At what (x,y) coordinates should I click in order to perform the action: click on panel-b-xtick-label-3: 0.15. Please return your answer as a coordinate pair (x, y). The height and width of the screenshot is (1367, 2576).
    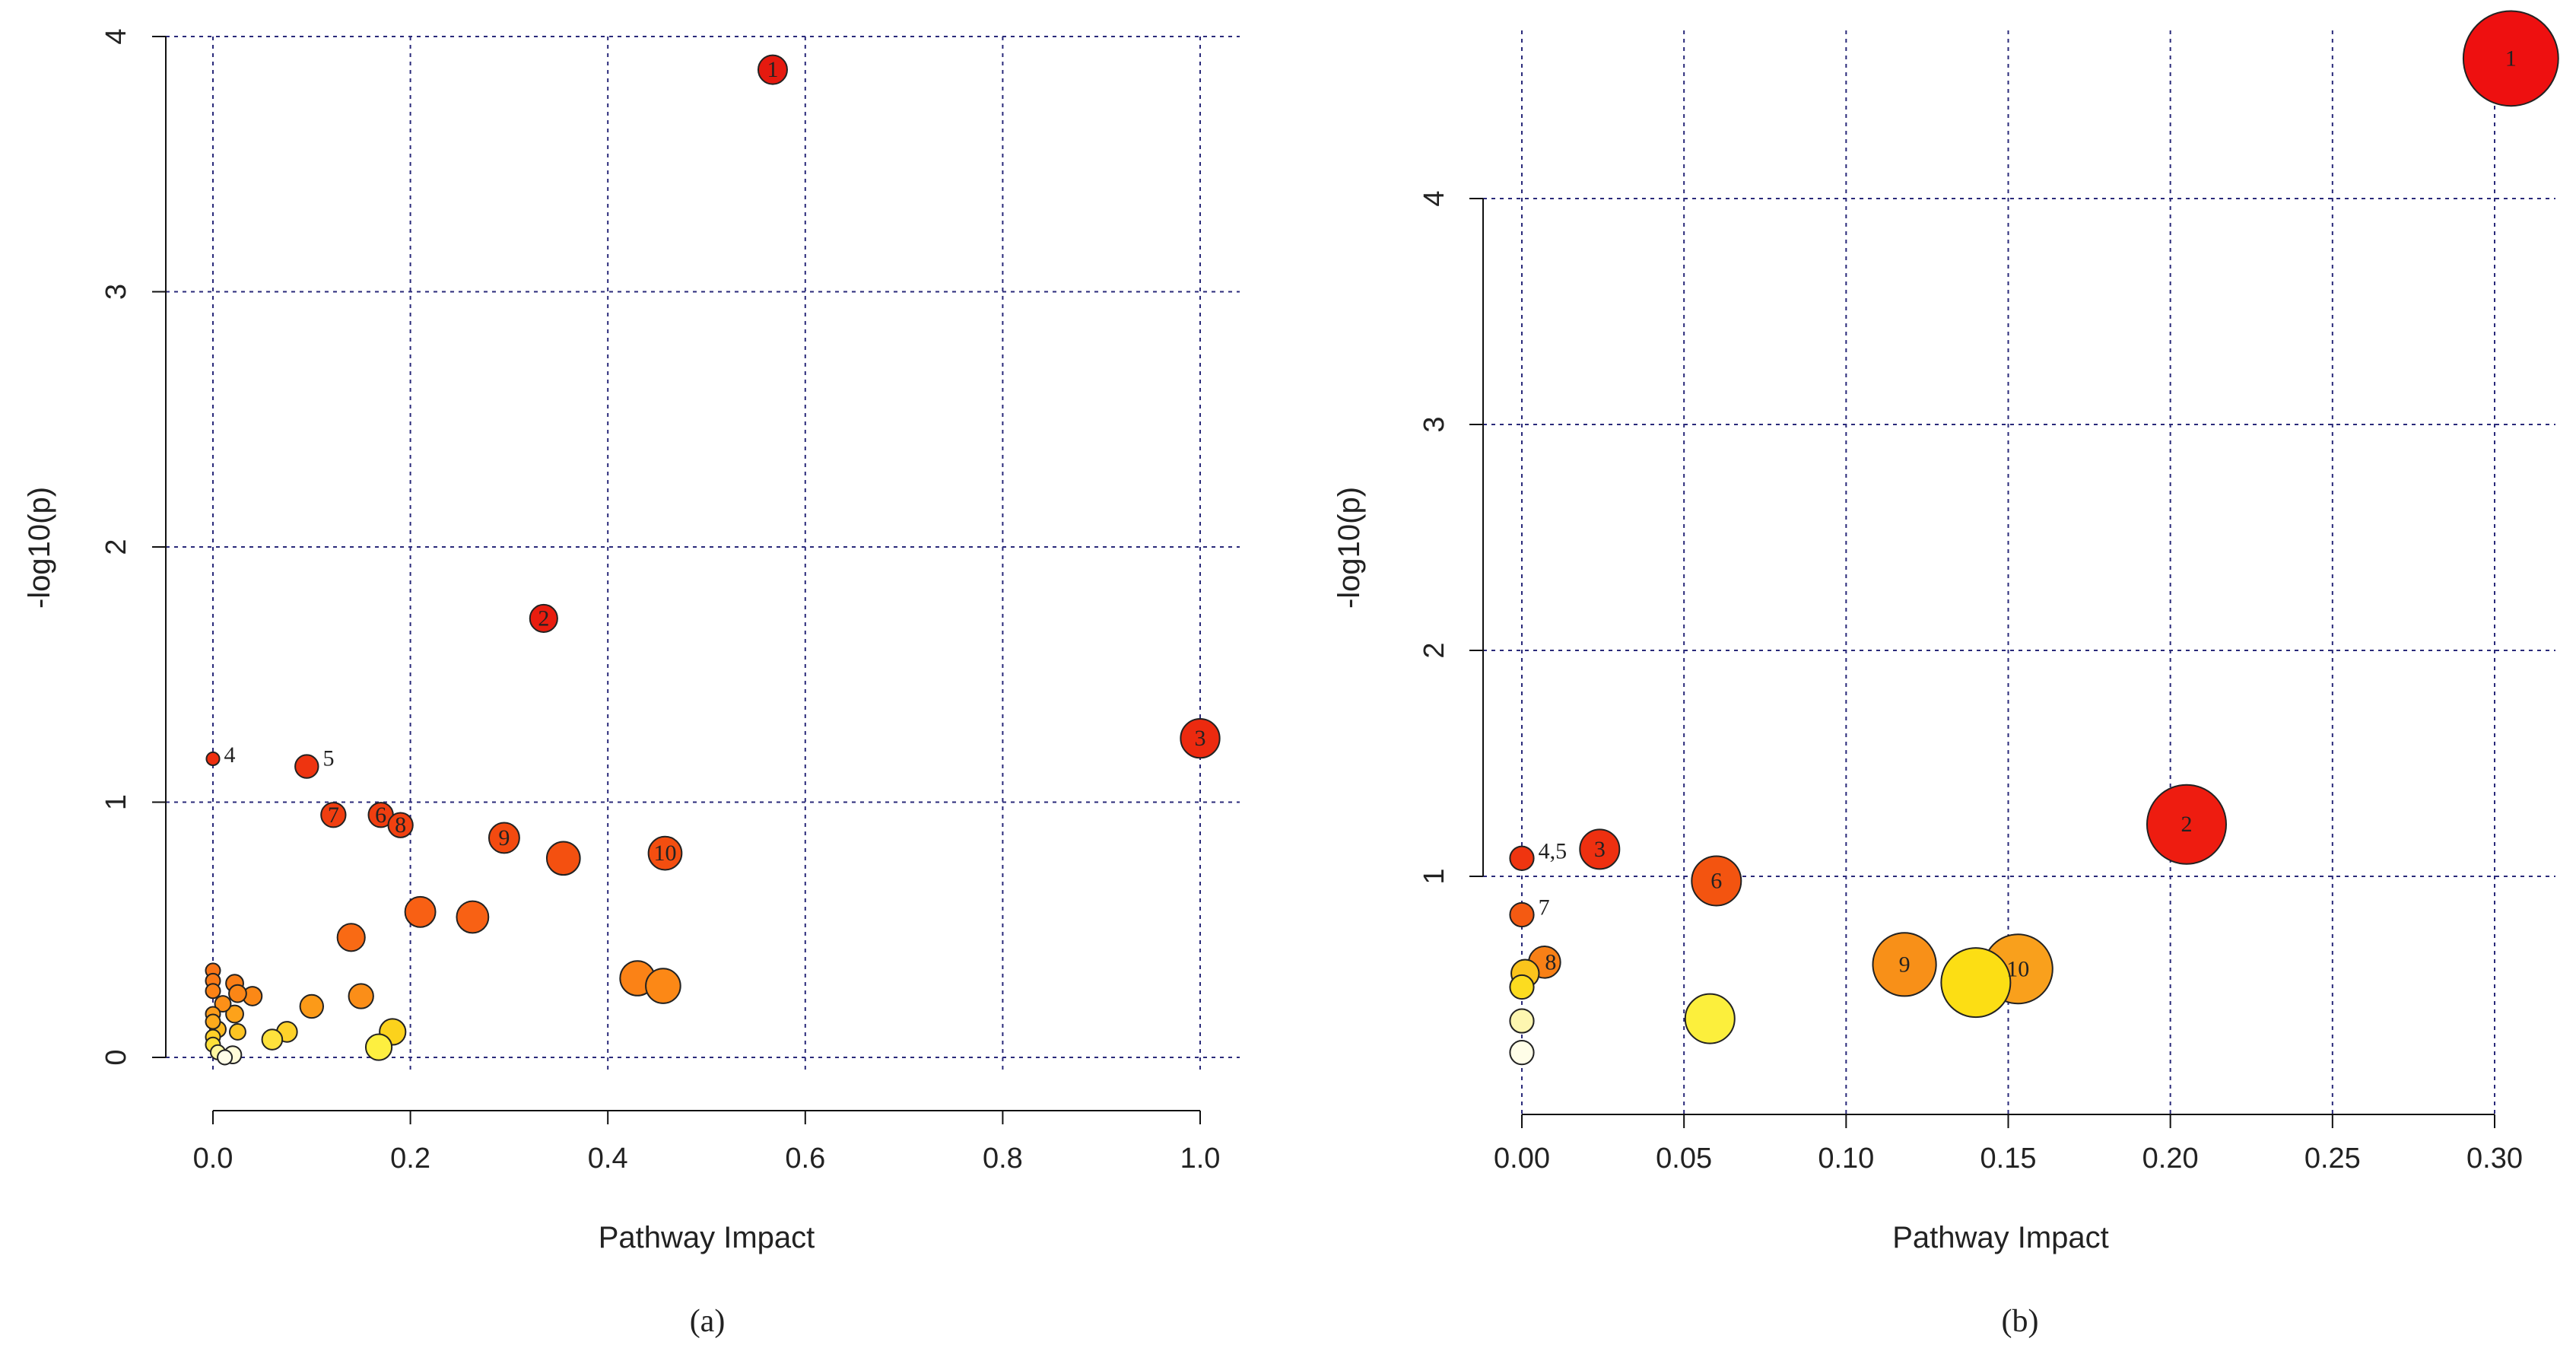
    Looking at the image, I should click on (2008, 1159).